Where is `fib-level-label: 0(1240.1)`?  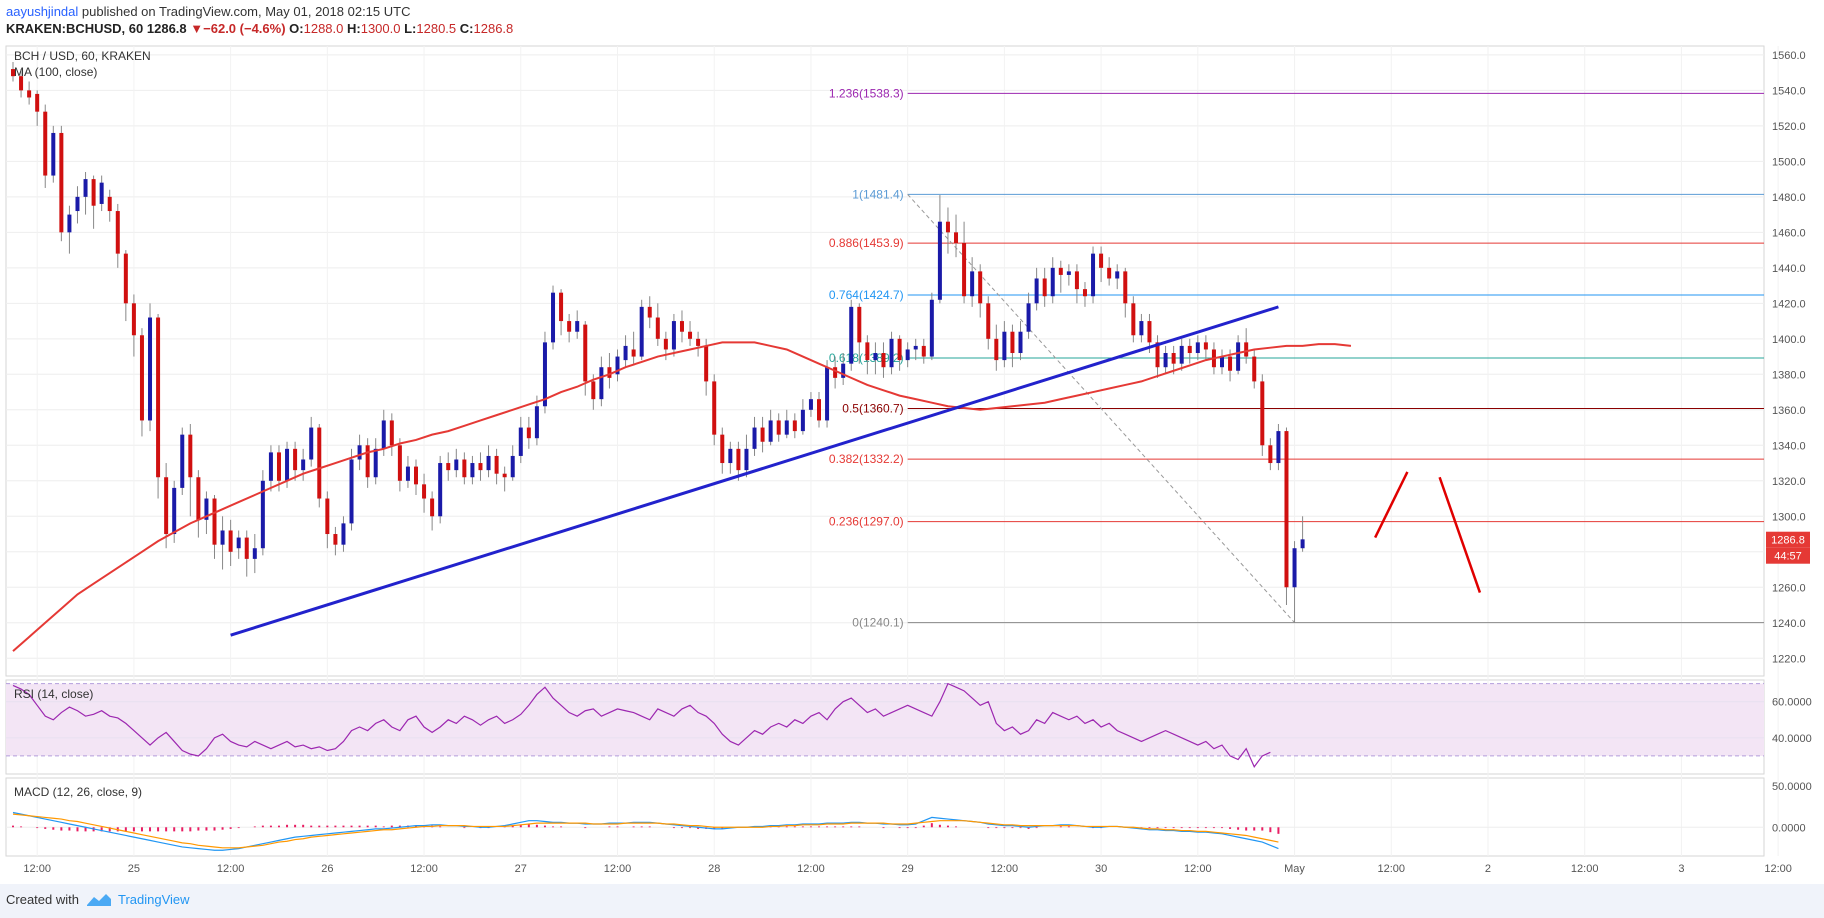 fib-level-label: 0(1240.1) is located at coordinates (877, 623).